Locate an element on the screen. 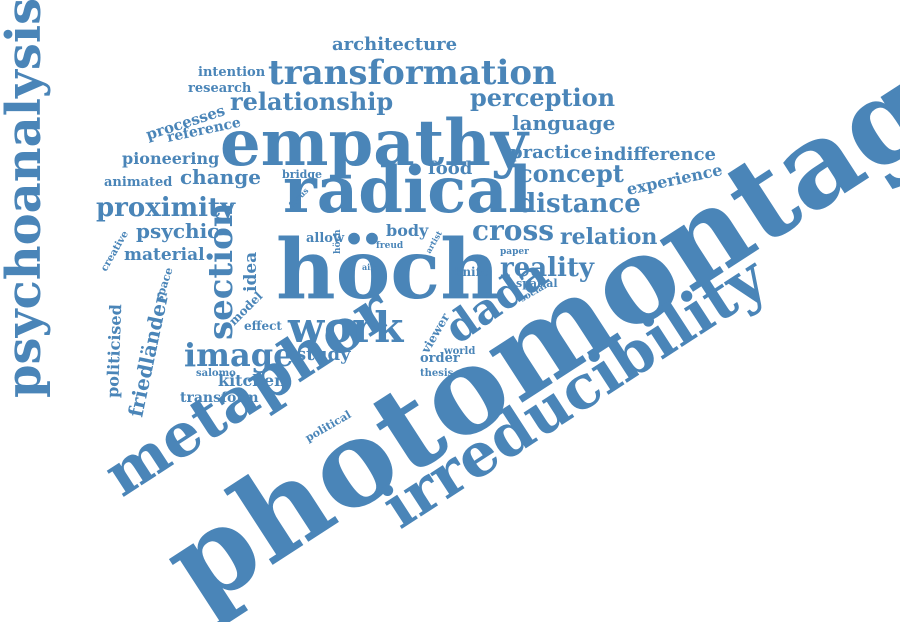 Image resolution: width=900 pixels, height=622 pixels. word-psychoanalysis: psychoanalysis is located at coordinates (26, 199).